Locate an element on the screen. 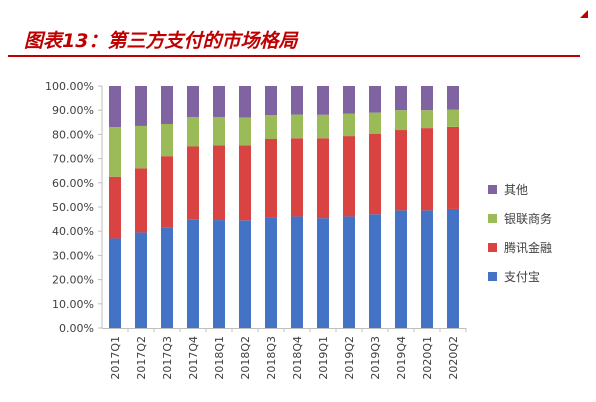  y-tick-label: 60.00% is located at coordinates (73, 183).